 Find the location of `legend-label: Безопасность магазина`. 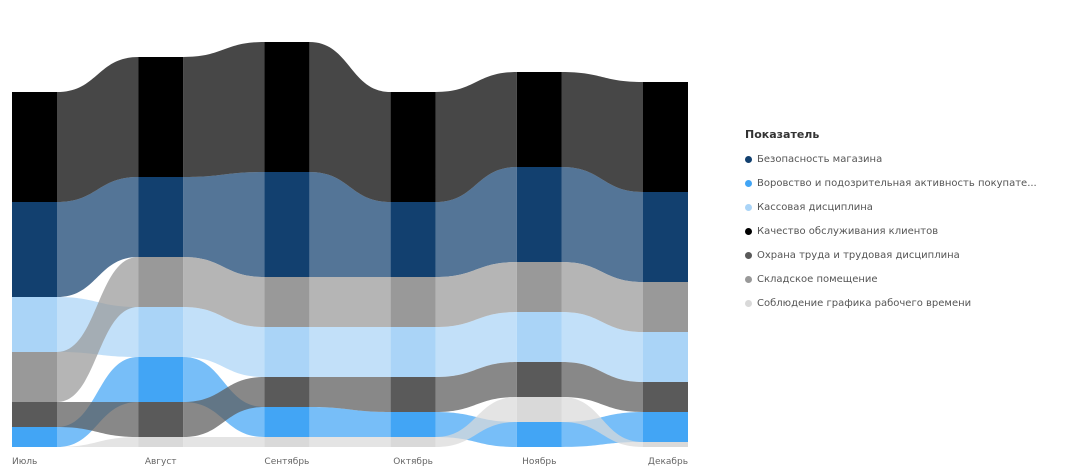

legend-label: Безопасность магазина is located at coordinates (820, 159).